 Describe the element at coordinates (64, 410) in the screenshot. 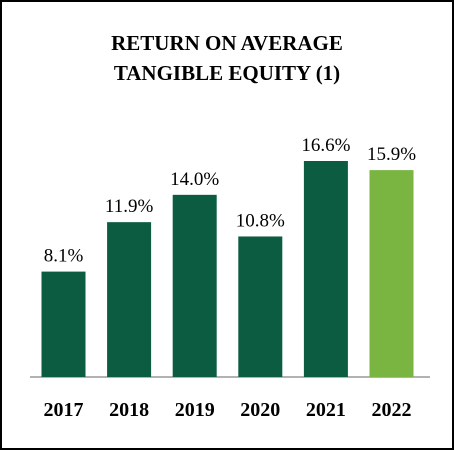

I see `x-tick-label: 2017` at that location.